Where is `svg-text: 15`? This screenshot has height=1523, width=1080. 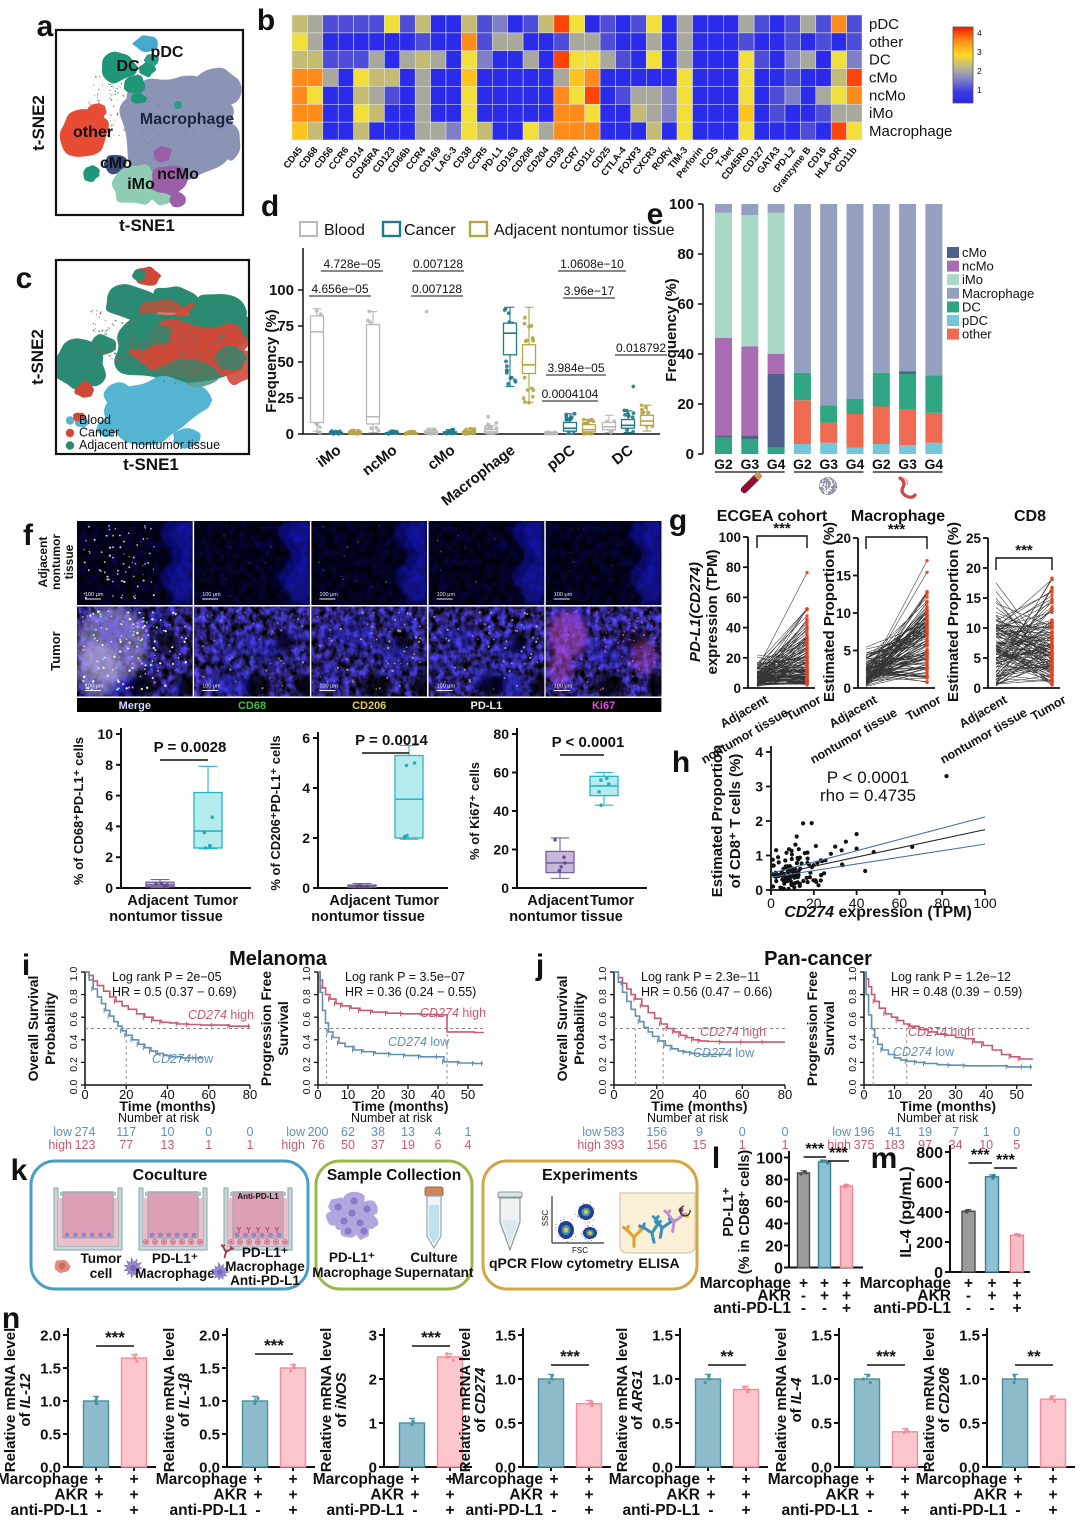
svg-text: 15 is located at coordinates (974, 598).